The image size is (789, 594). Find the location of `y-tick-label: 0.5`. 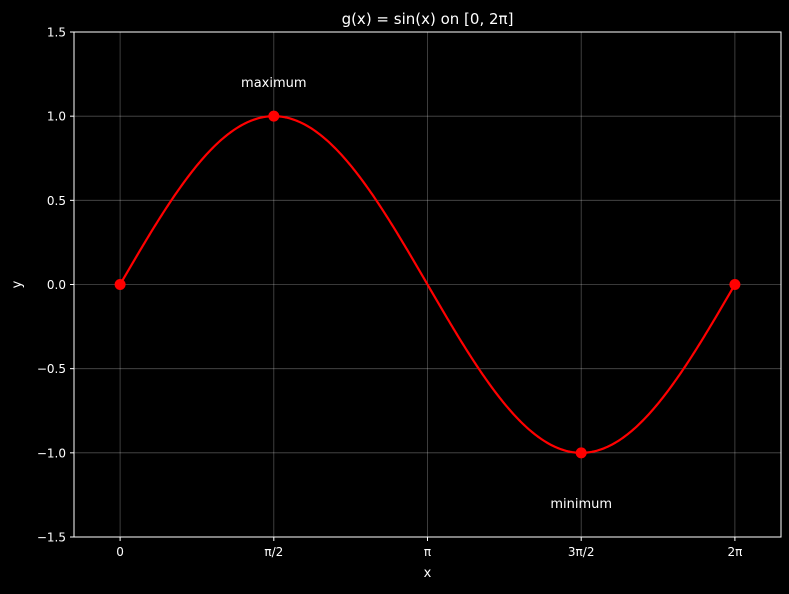

y-tick-label: 0.5 is located at coordinates (56, 201).